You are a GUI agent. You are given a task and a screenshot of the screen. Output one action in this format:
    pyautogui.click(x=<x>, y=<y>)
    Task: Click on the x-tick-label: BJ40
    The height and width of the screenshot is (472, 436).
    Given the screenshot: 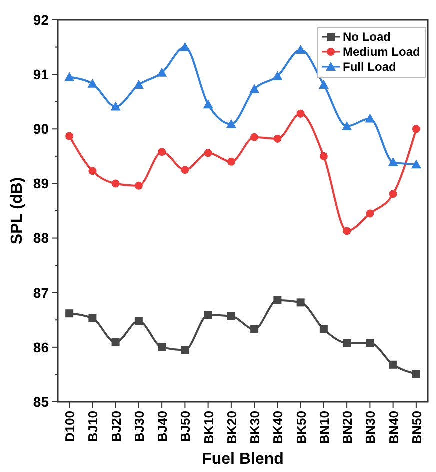 What is the action you would take?
    pyautogui.click(x=162, y=426)
    